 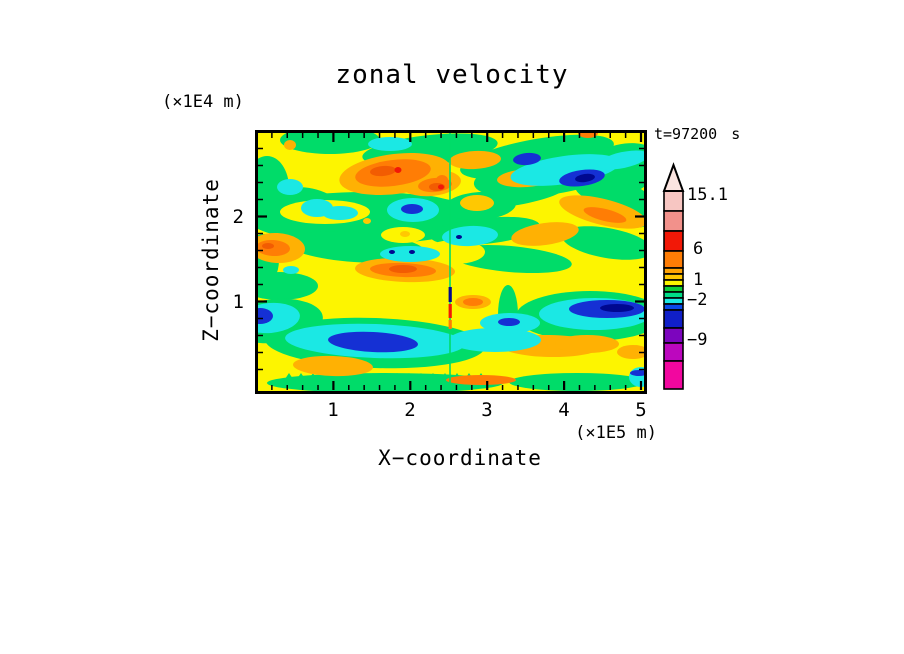 I want to click on y-axis-title: Z−coordinate, so click(x=211, y=260).